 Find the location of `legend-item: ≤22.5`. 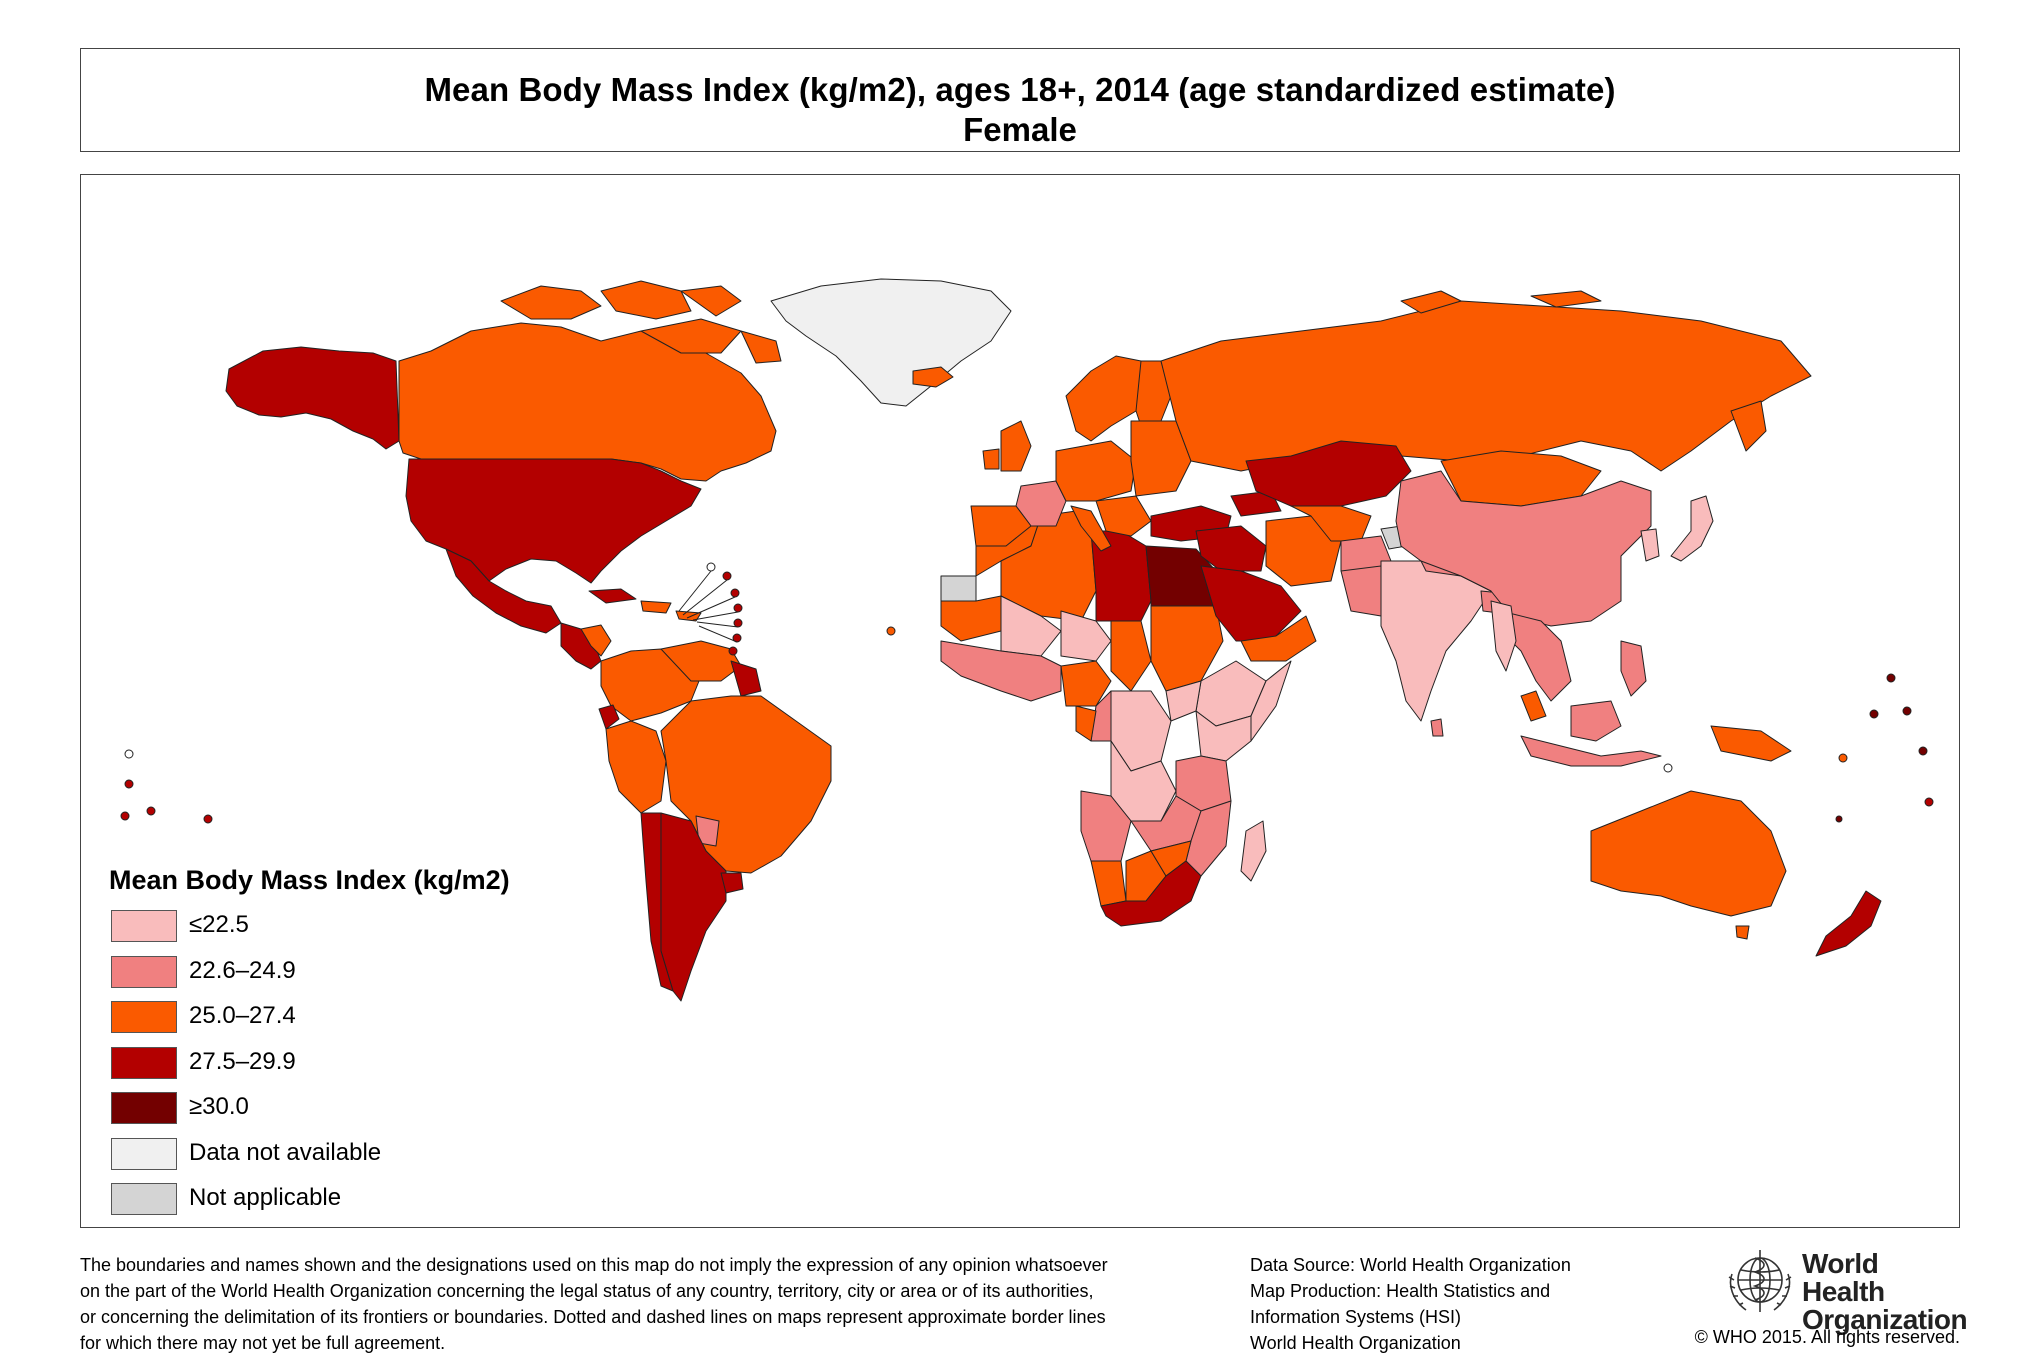

legend-item: ≤22.5 is located at coordinates (369, 933).